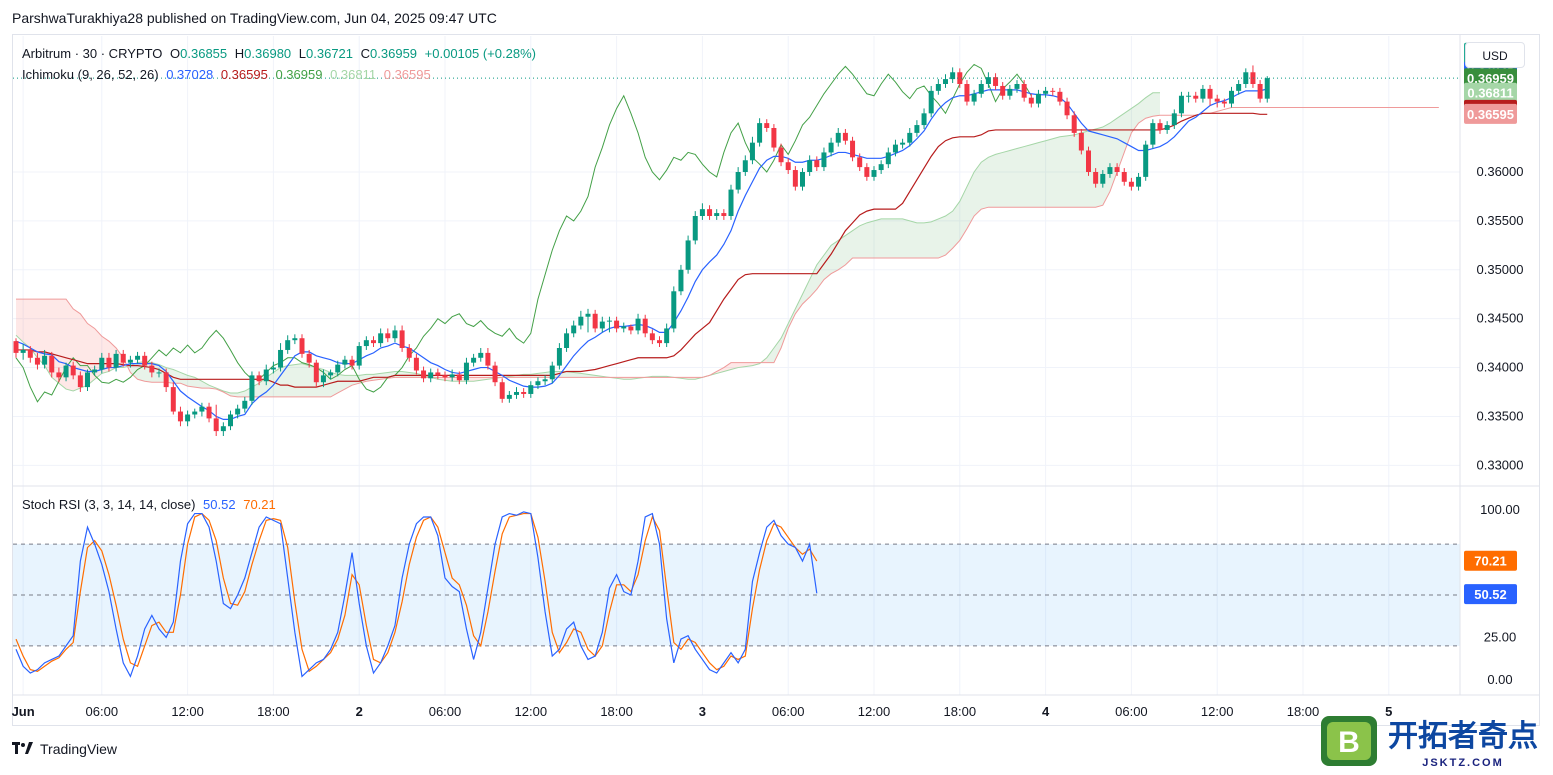  What do you see at coordinates (1495, 55) in the screenshot?
I see `currency-button: USD` at bounding box center [1495, 55].